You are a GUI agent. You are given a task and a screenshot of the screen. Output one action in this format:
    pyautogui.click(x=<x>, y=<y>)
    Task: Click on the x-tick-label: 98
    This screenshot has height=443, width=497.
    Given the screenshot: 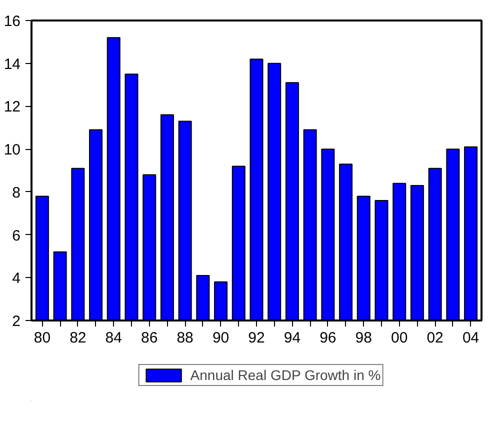 What is the action you would take?
    pyautogui.click(x=363, y=338)
    